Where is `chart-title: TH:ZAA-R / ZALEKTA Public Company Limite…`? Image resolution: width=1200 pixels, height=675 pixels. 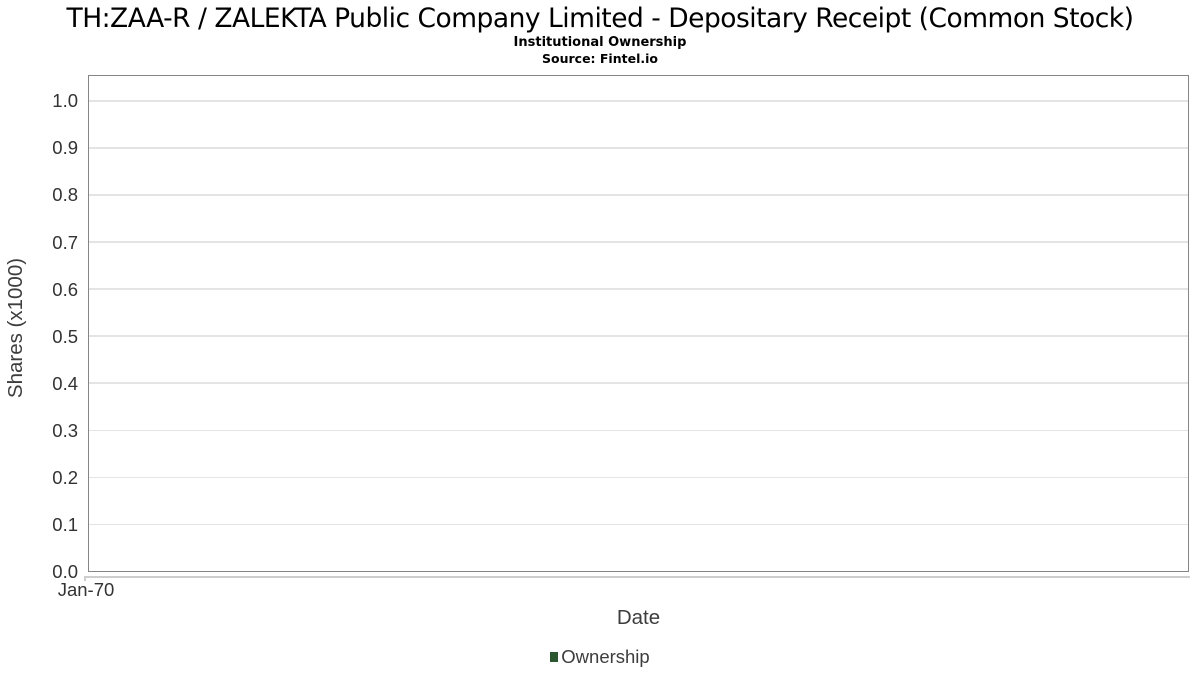
chart-title: TH:ZAA-R / ZALEKTA Public Company Limite… is located at coordinates (600, 18).